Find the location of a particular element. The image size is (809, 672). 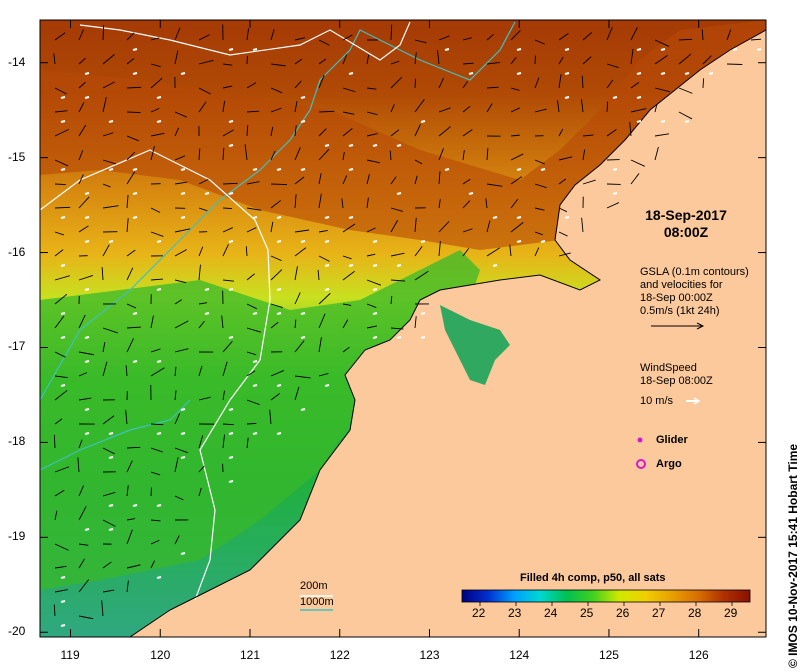

colorbar is located at coordinates (606, 597).